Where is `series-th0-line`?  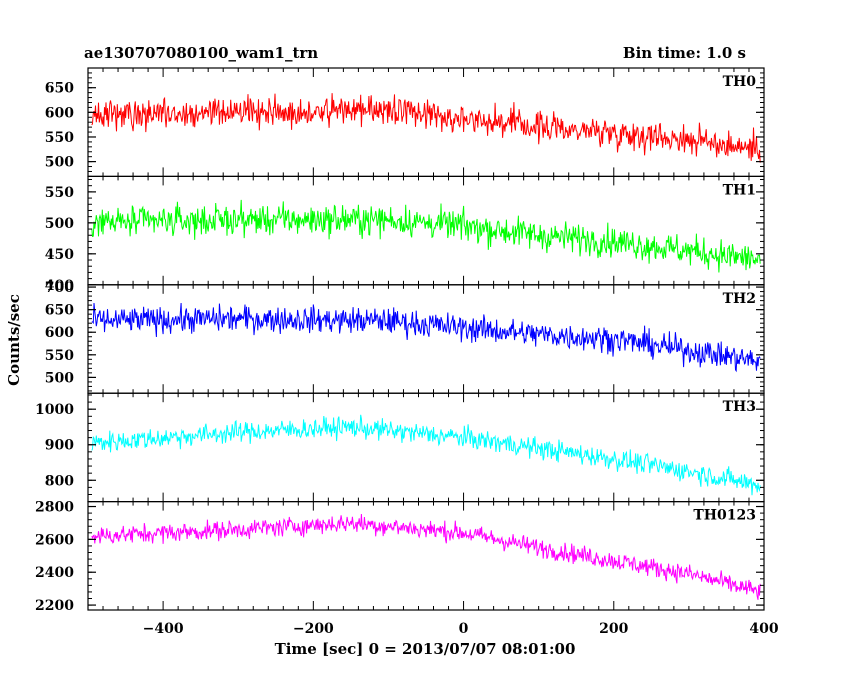 series-th0-line is located at coordinates (426, 128).